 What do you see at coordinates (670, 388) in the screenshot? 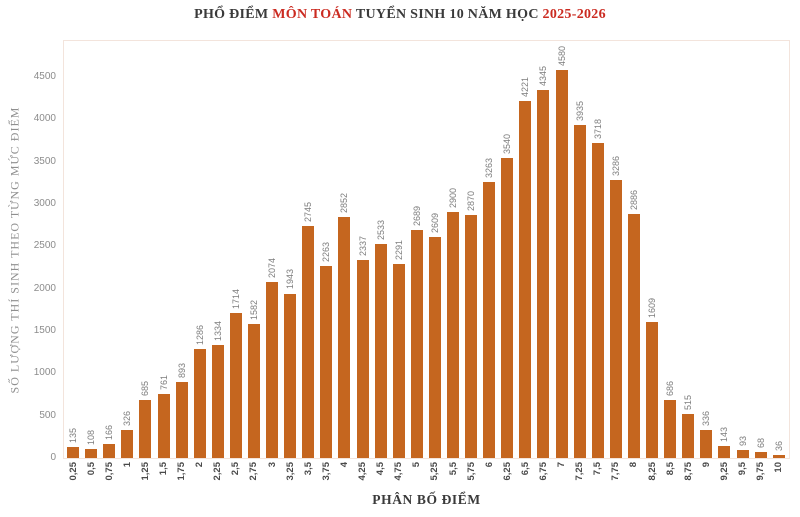
I see `bar-value-label: 686` at bounding box center [670, 388].